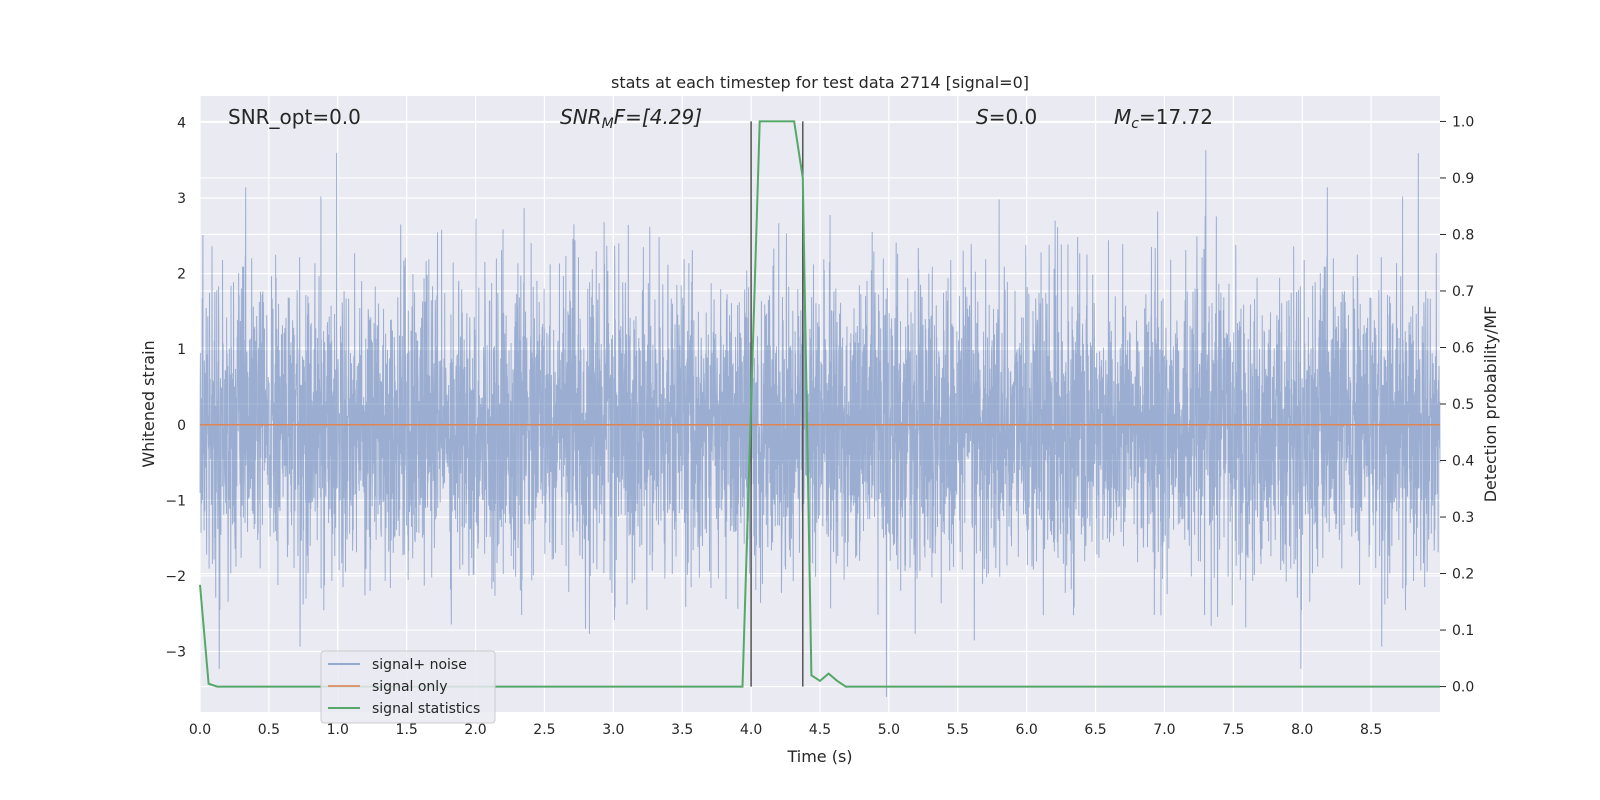 This screenshot has height=800, width=1600. What do you see at coordinates (658, 117) in the screenshot?
I see `snr-mf-rest: F=[4.29]` at bounding box center [658, 117].